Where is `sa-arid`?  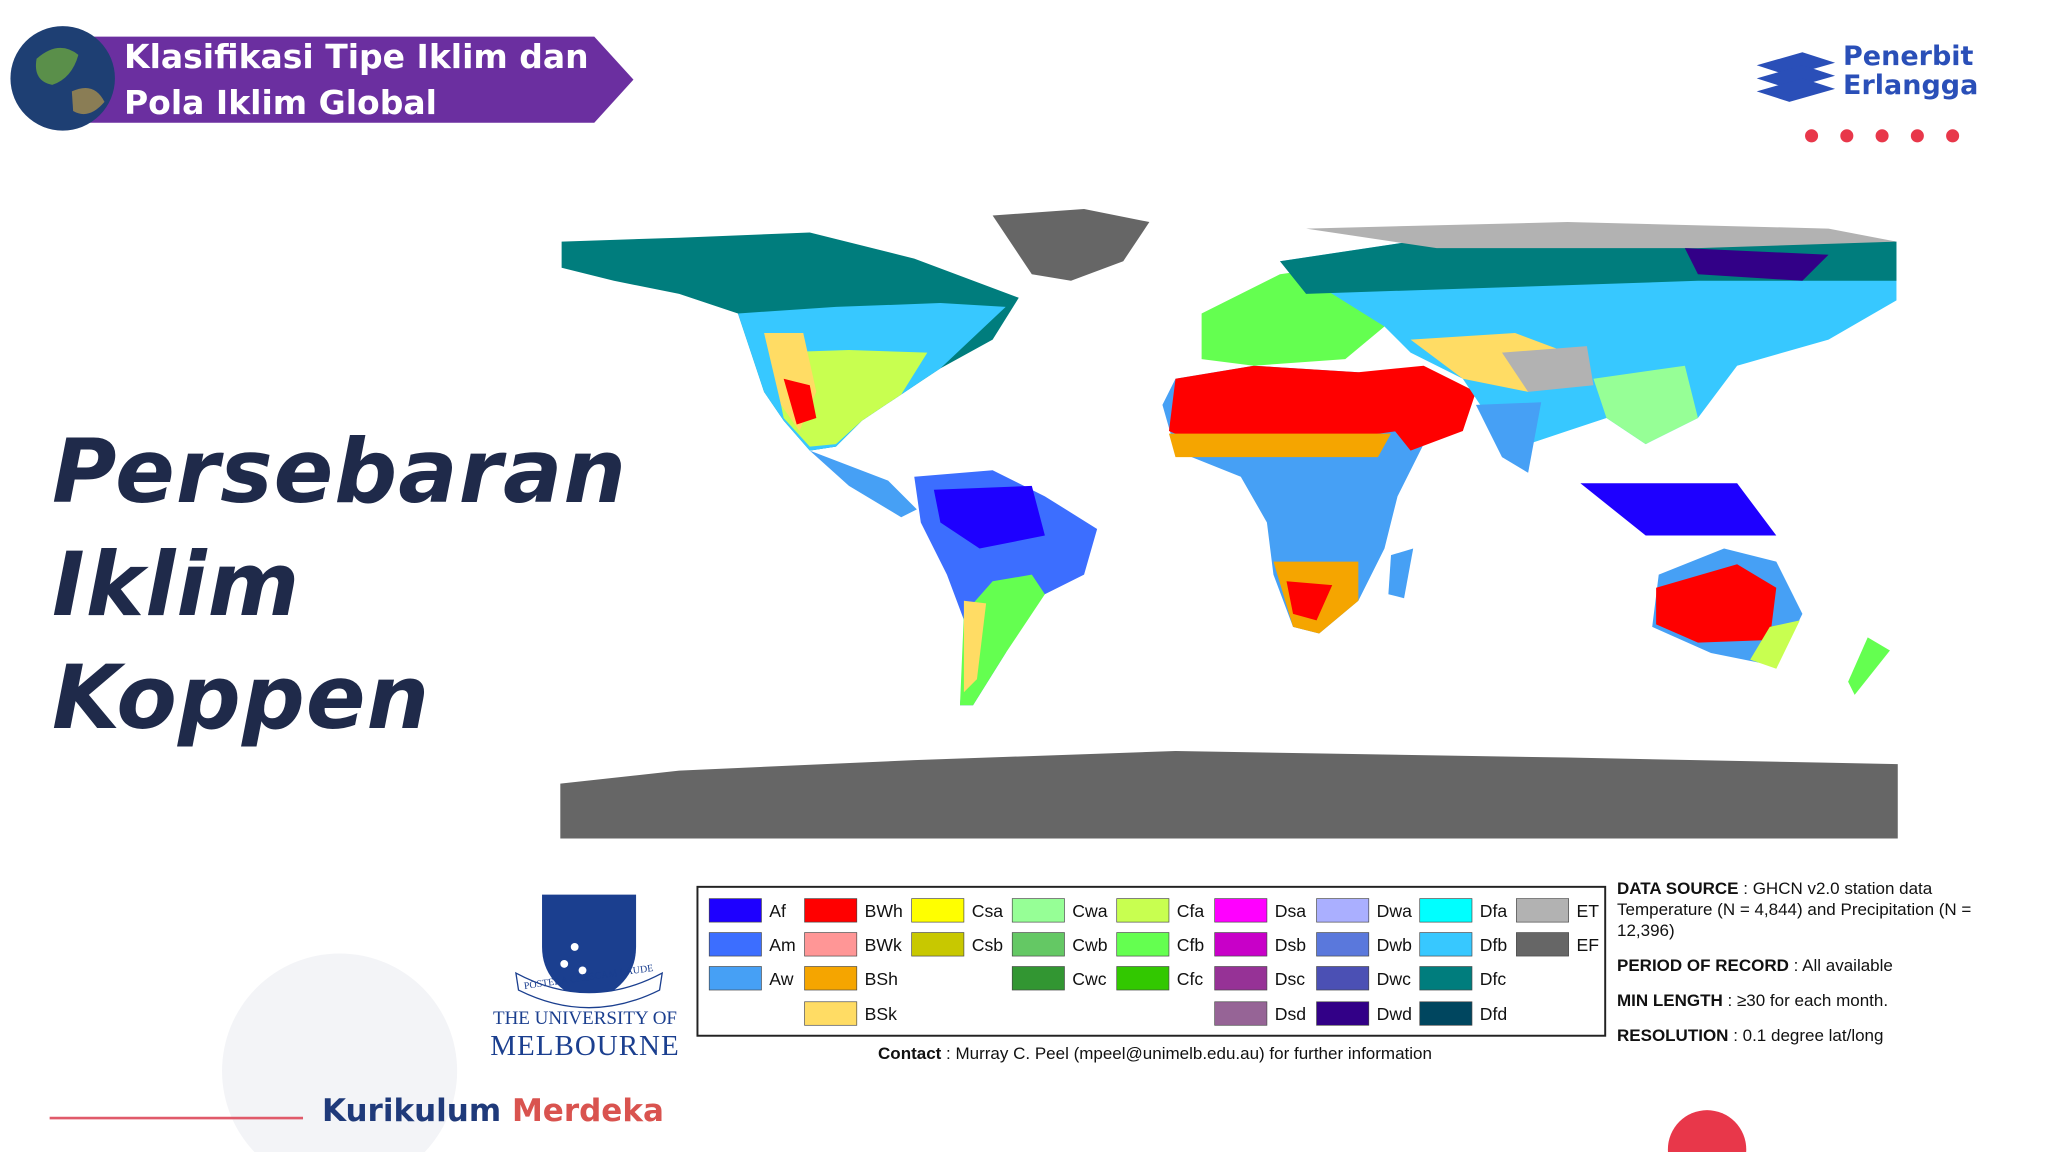 sa-arid is located at coordinates (975, 646).